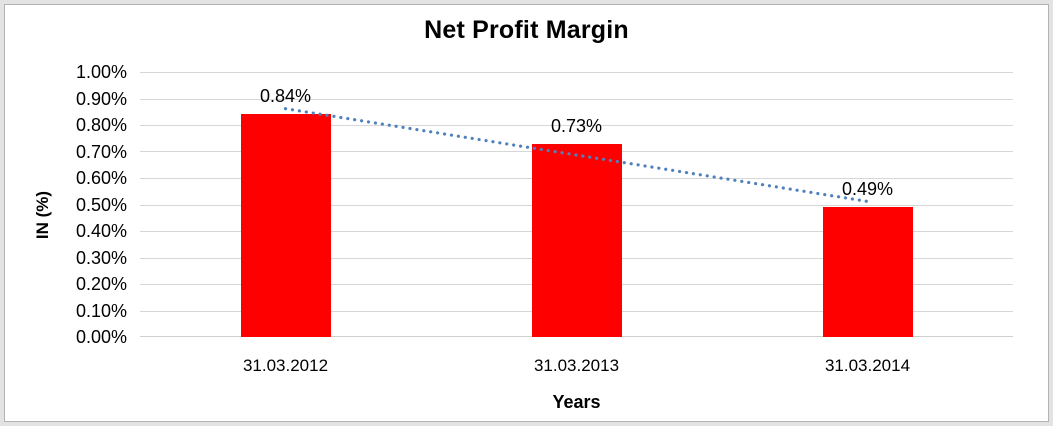  I want to click on x-axis-title: Years, so click(576, 402).